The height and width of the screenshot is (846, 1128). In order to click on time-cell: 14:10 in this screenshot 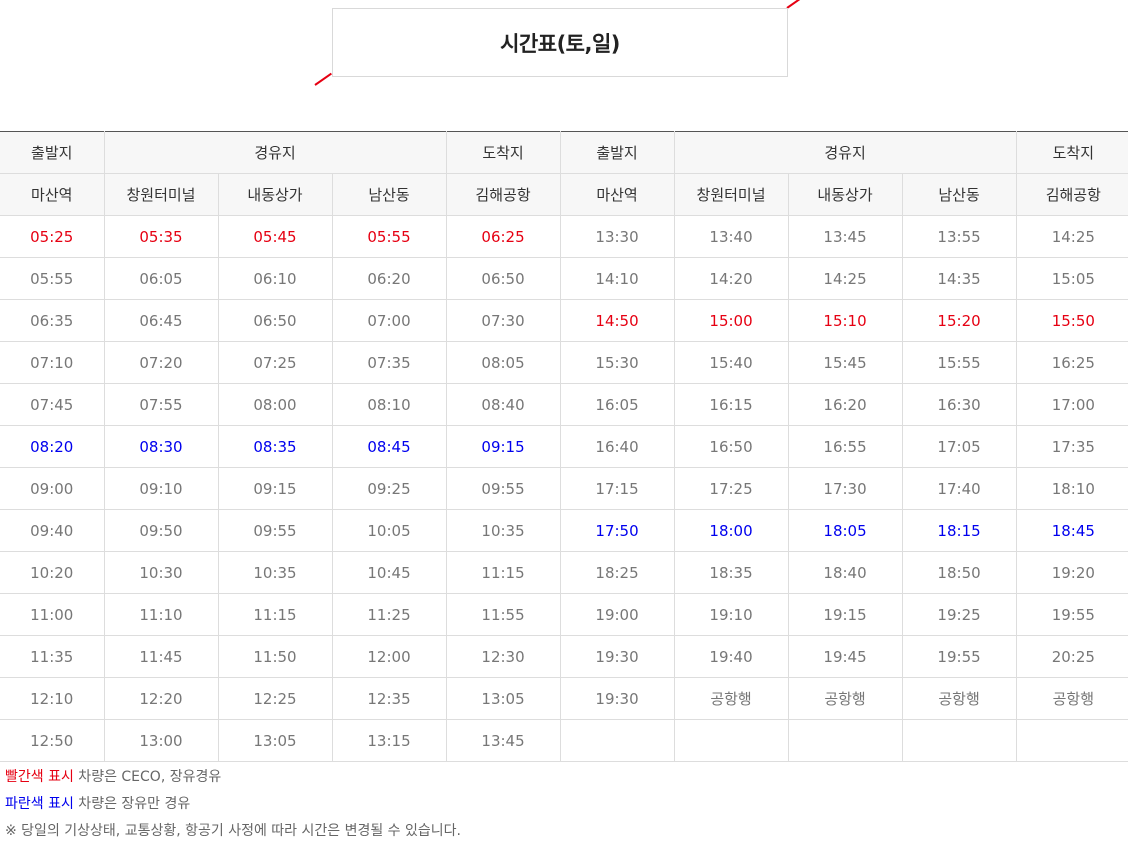, I will do `click(617, 278)`.